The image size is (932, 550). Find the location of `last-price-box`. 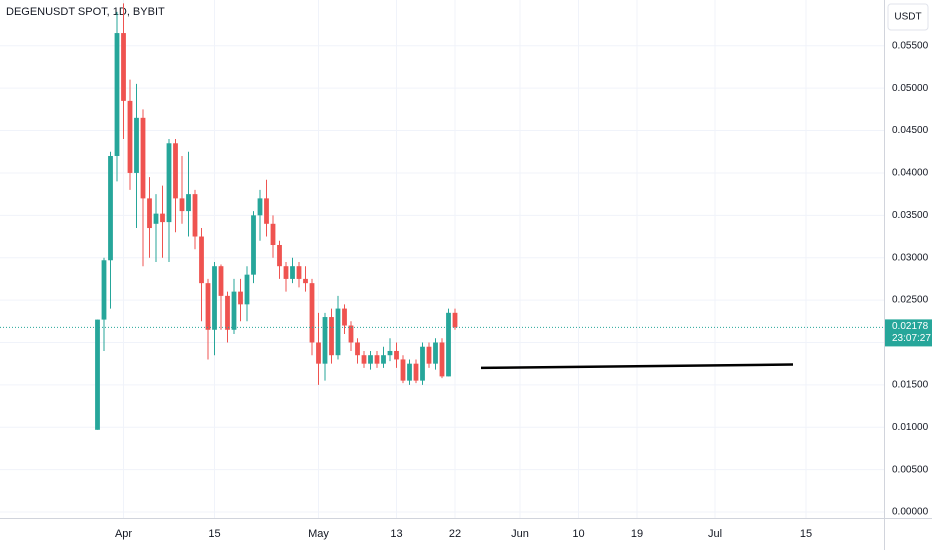

last-price-box is located at coordinates (908, 333).